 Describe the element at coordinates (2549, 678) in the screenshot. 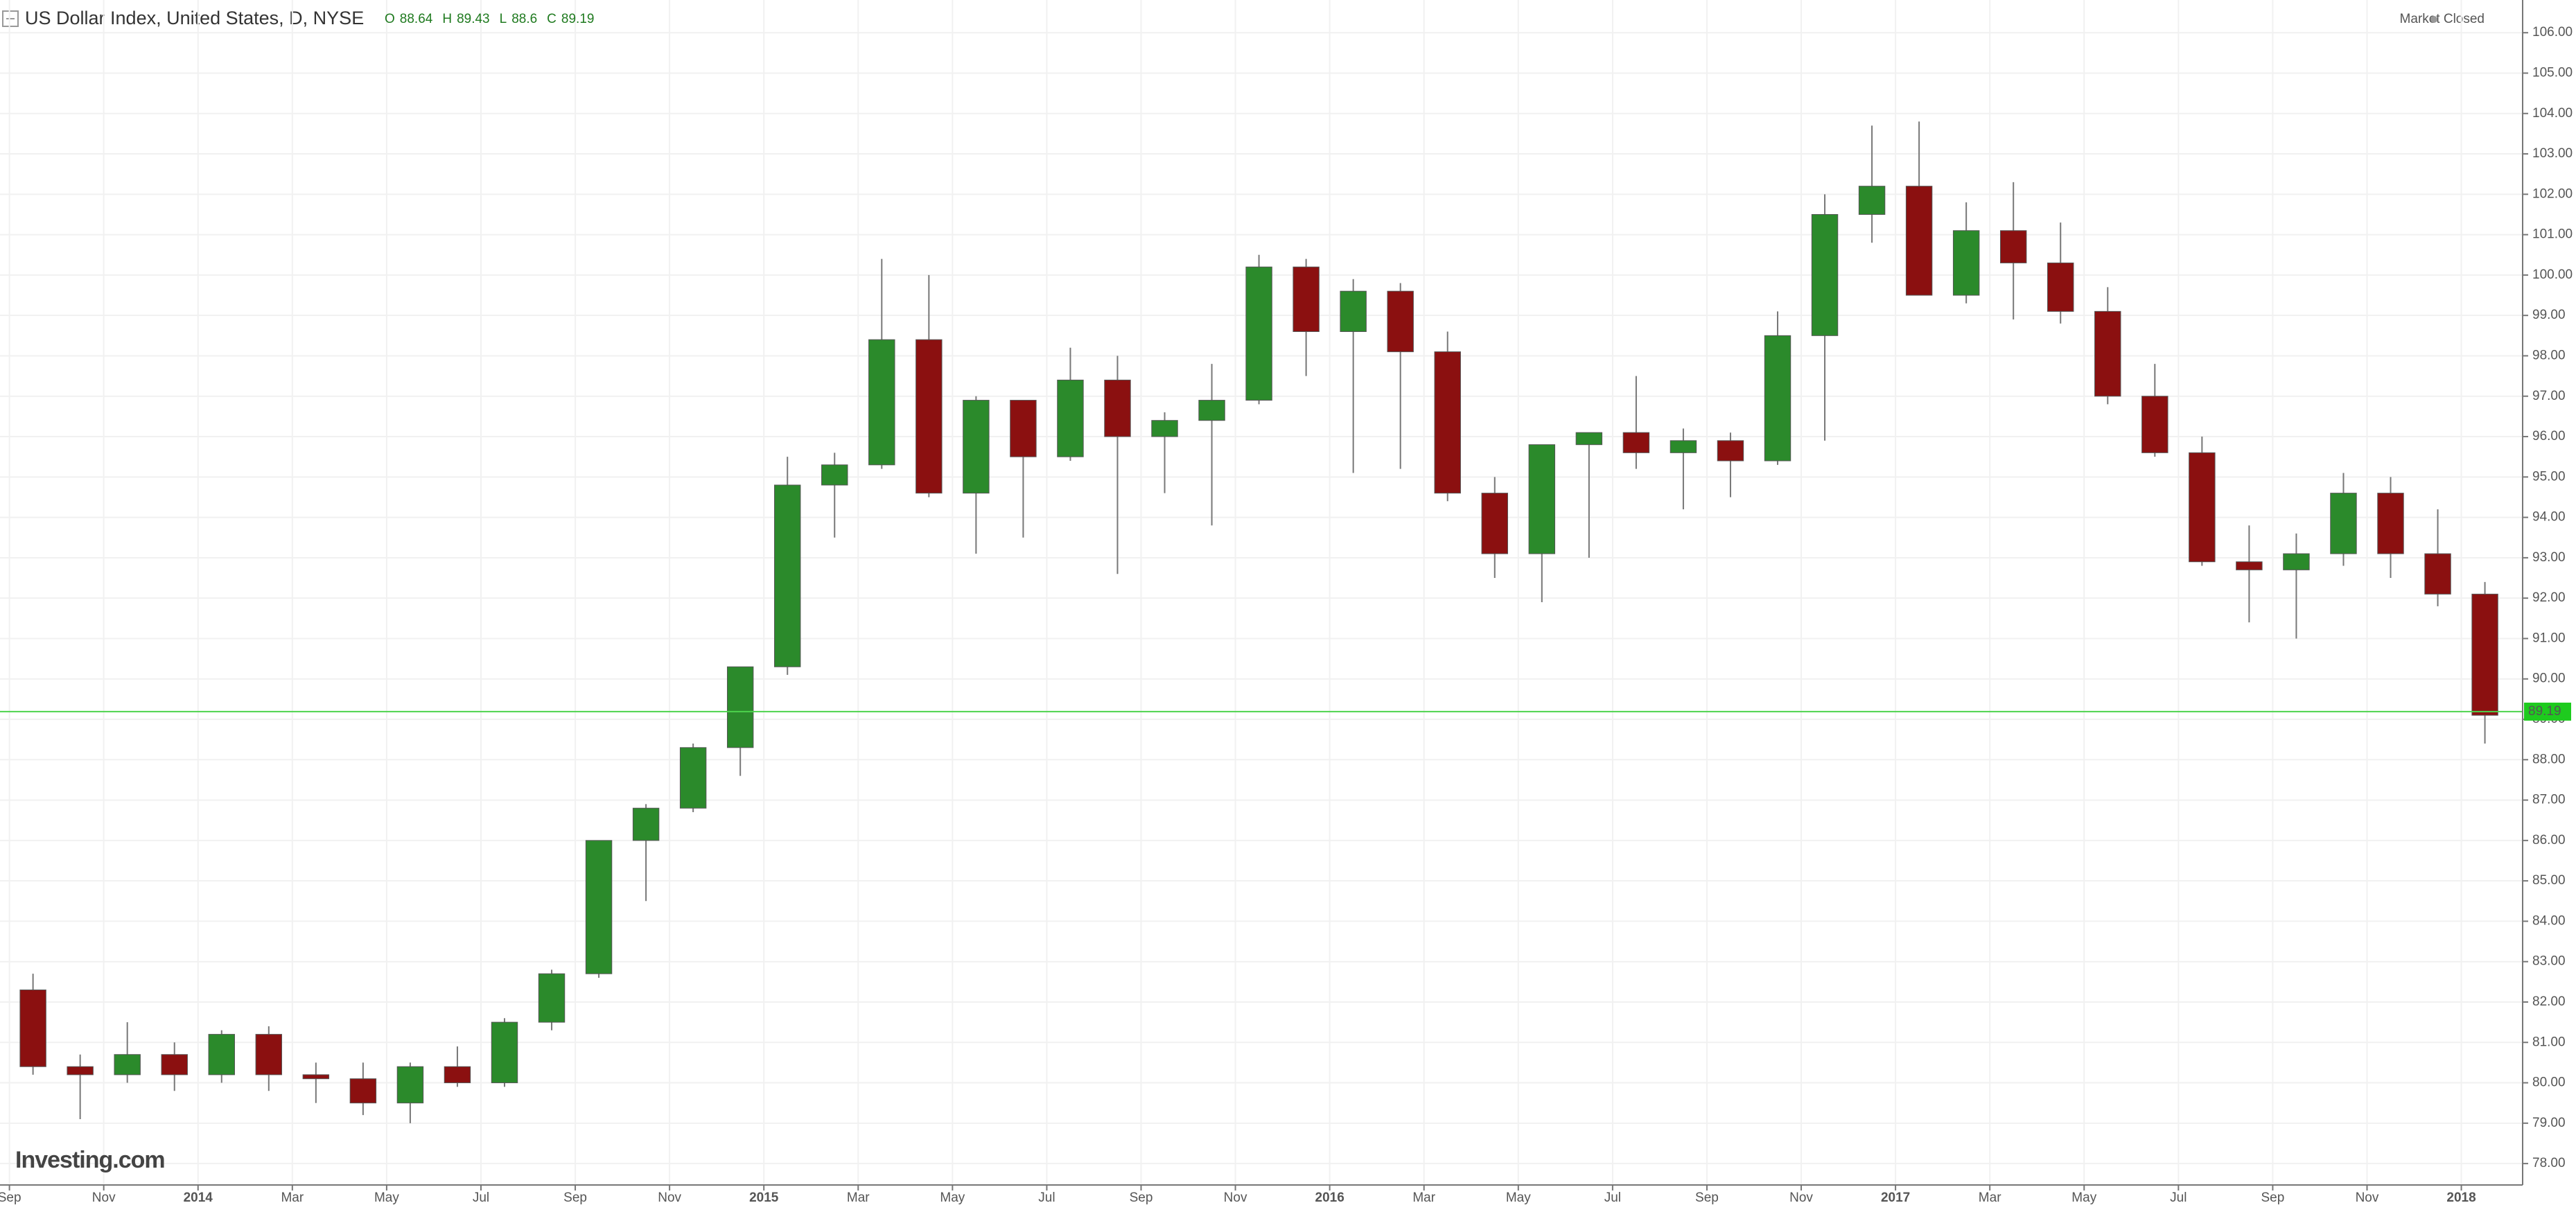

I see `y-tick-label: 90.00` at that location.